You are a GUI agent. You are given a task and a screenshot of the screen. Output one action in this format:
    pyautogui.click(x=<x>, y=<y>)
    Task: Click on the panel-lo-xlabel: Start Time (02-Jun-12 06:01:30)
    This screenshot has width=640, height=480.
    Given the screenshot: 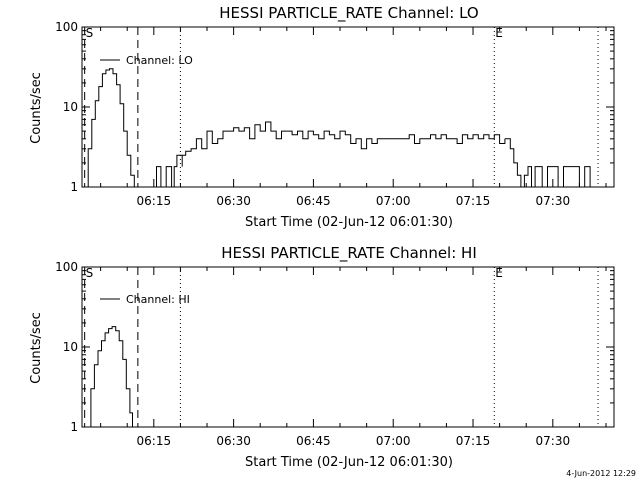 What is the action you would take?
    pyautogui.click(x=349, y=222)
    